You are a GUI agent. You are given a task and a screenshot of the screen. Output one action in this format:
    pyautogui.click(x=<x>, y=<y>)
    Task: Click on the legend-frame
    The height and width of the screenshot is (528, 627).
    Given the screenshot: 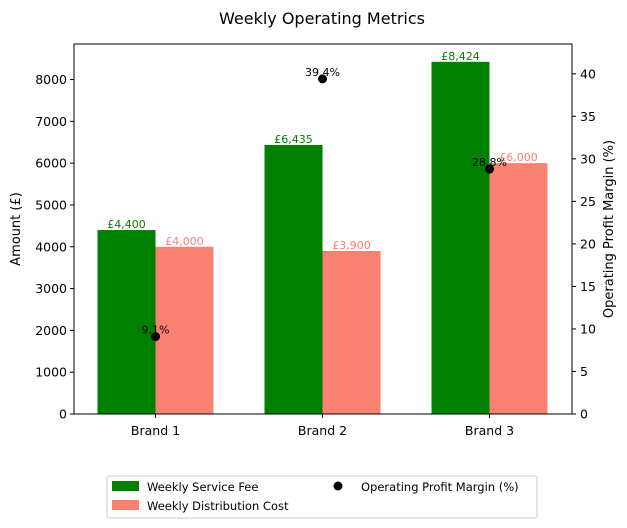 What is the action you would take?
    pyautogui.click(x=322, y=497)
    